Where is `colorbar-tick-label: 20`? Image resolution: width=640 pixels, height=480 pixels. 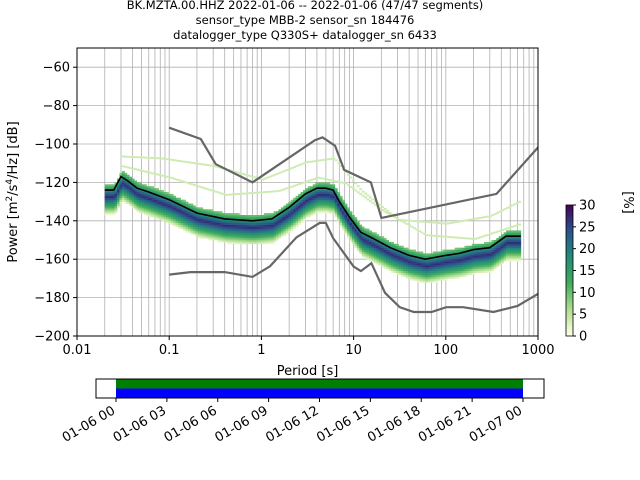
colorbar-tick-label: 20 is located at coordinates (587, 249).